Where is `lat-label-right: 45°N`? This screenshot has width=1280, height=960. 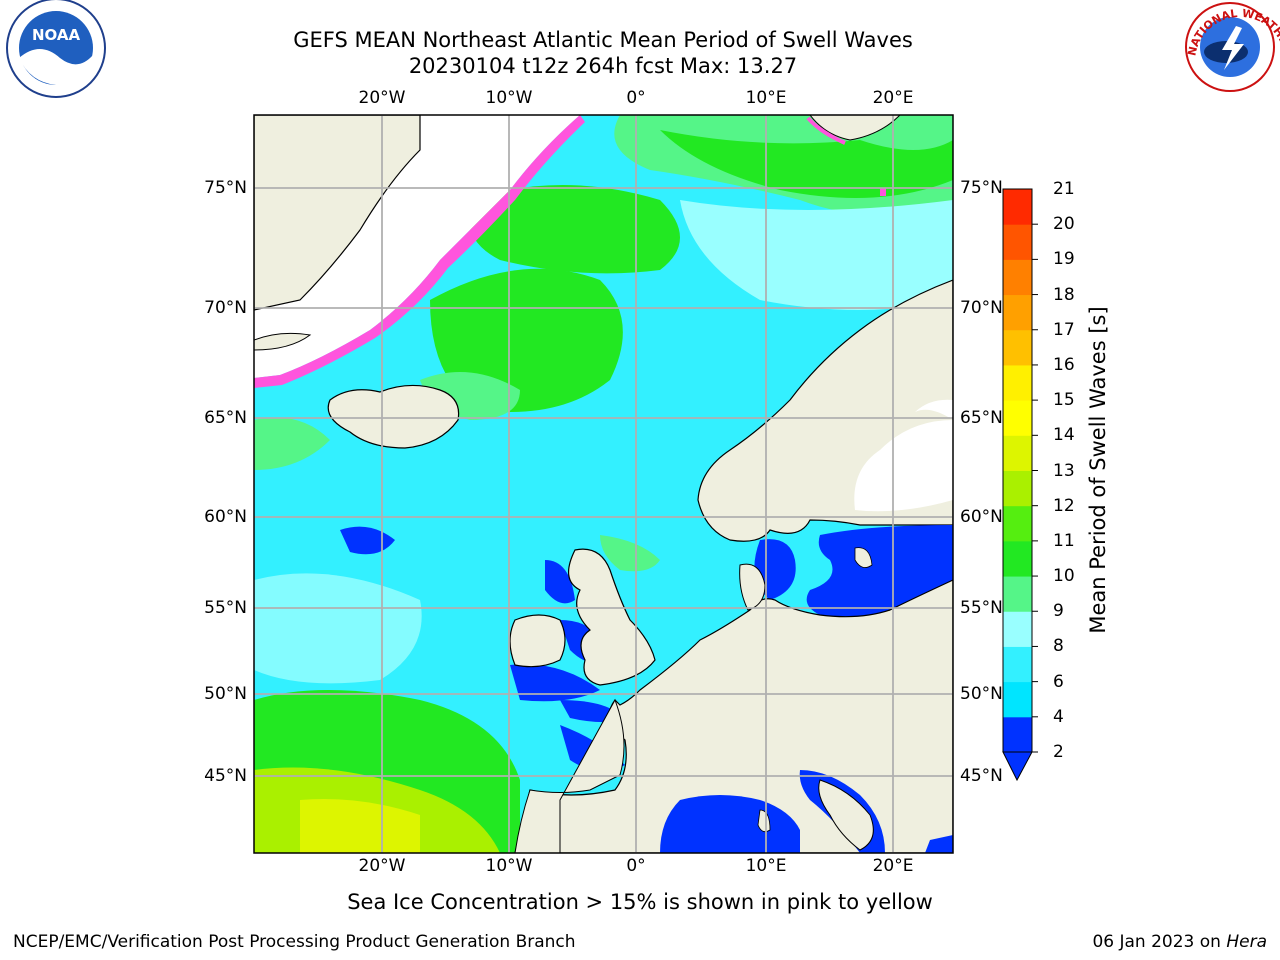
lat-label-right: 45°N is located at coordinates (981, 776).